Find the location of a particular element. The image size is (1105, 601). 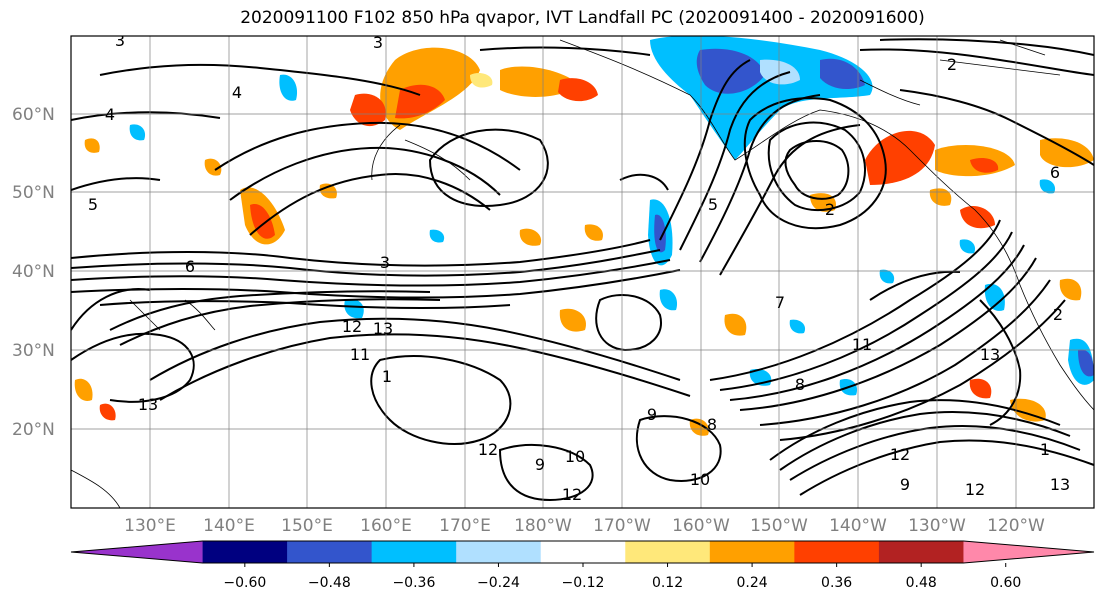

lon-label: 170°E is located at coordinates (465, 526).